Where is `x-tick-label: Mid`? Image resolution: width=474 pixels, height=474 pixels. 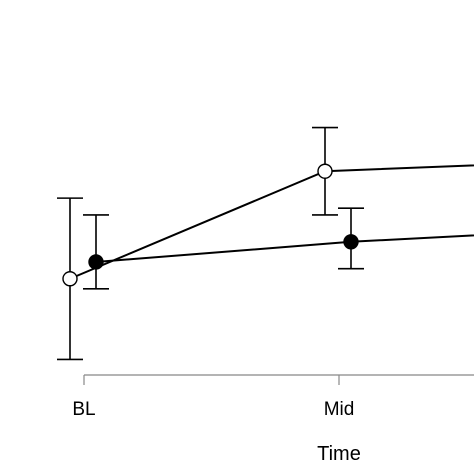 x-tick-label: Mid is located at coordinates (339, 409).